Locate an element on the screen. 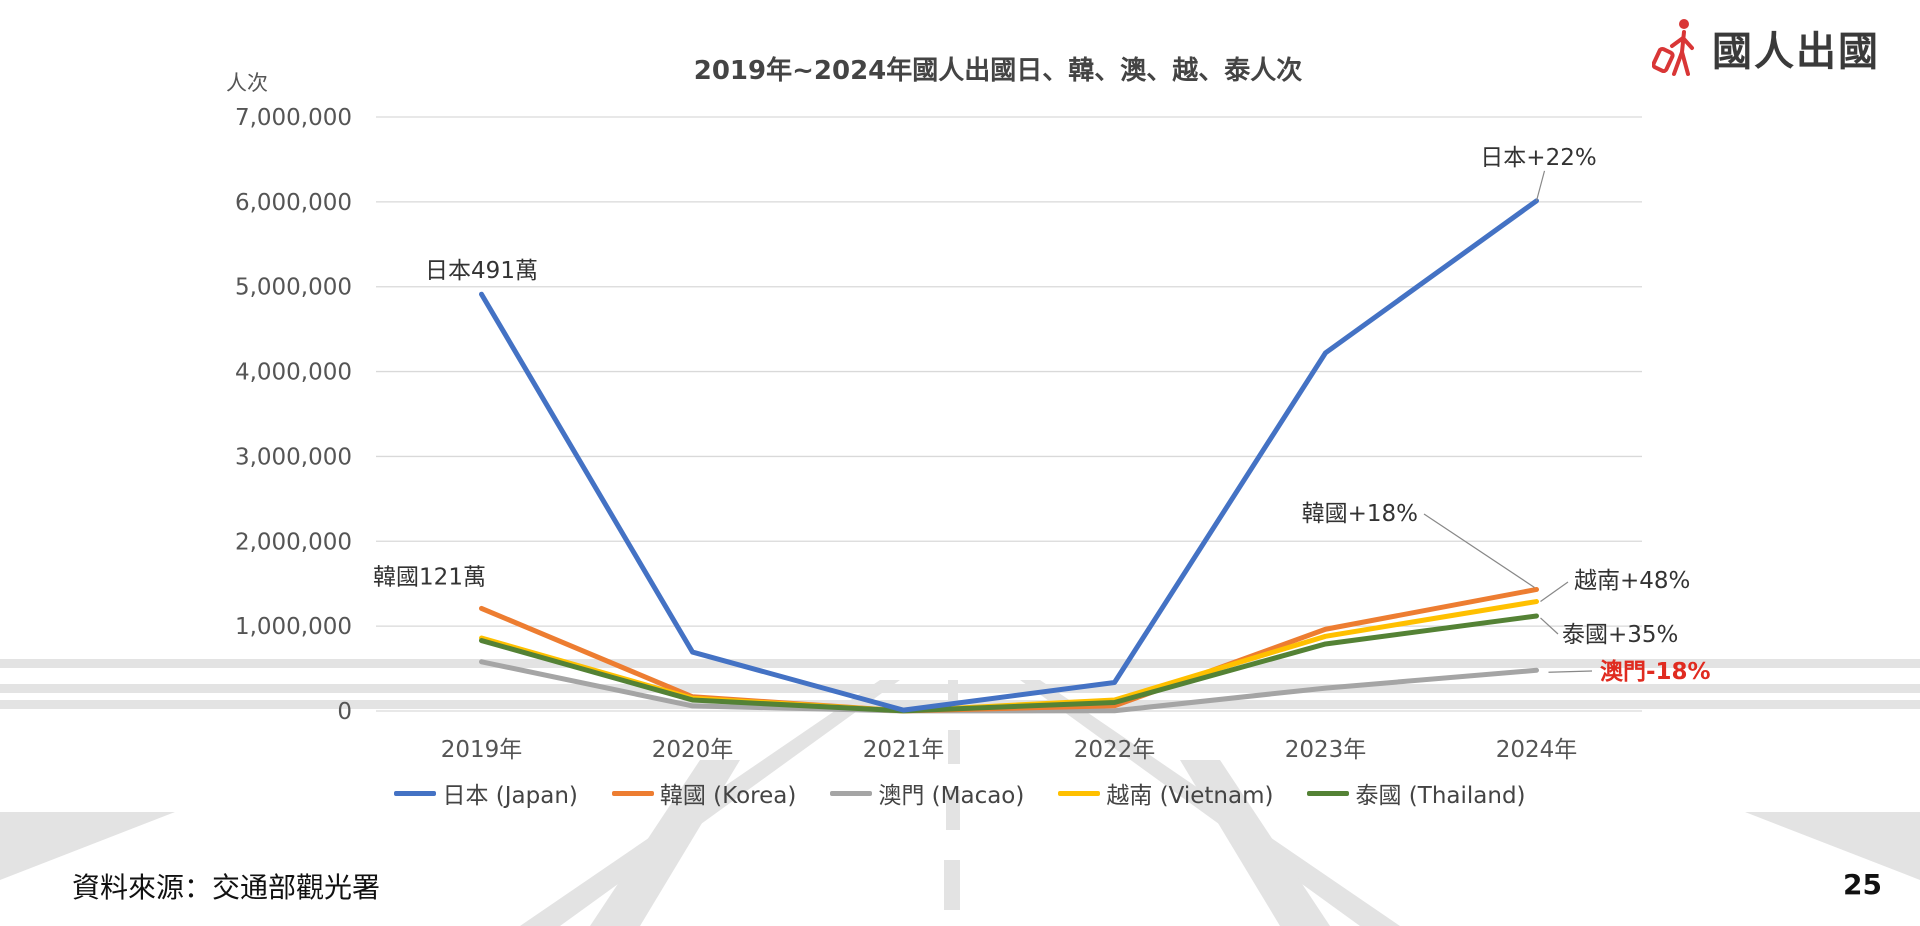 Image resolution: width=1920 pixels, height=926 pixels. legend-item: 日本 (Japan) is located at coordinates (486, 793).